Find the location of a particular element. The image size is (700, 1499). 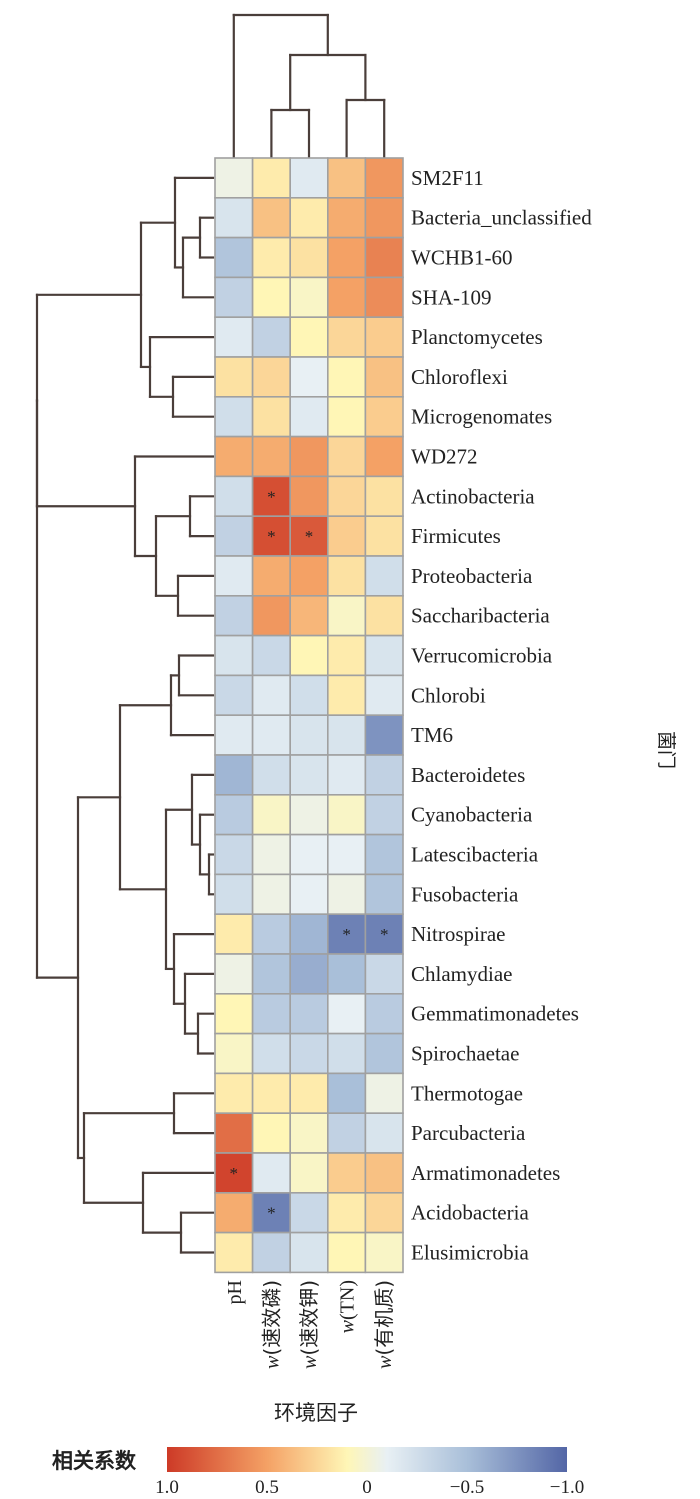

colorbar-tick-label: −1.0 is located at coordinates (567, 1487).